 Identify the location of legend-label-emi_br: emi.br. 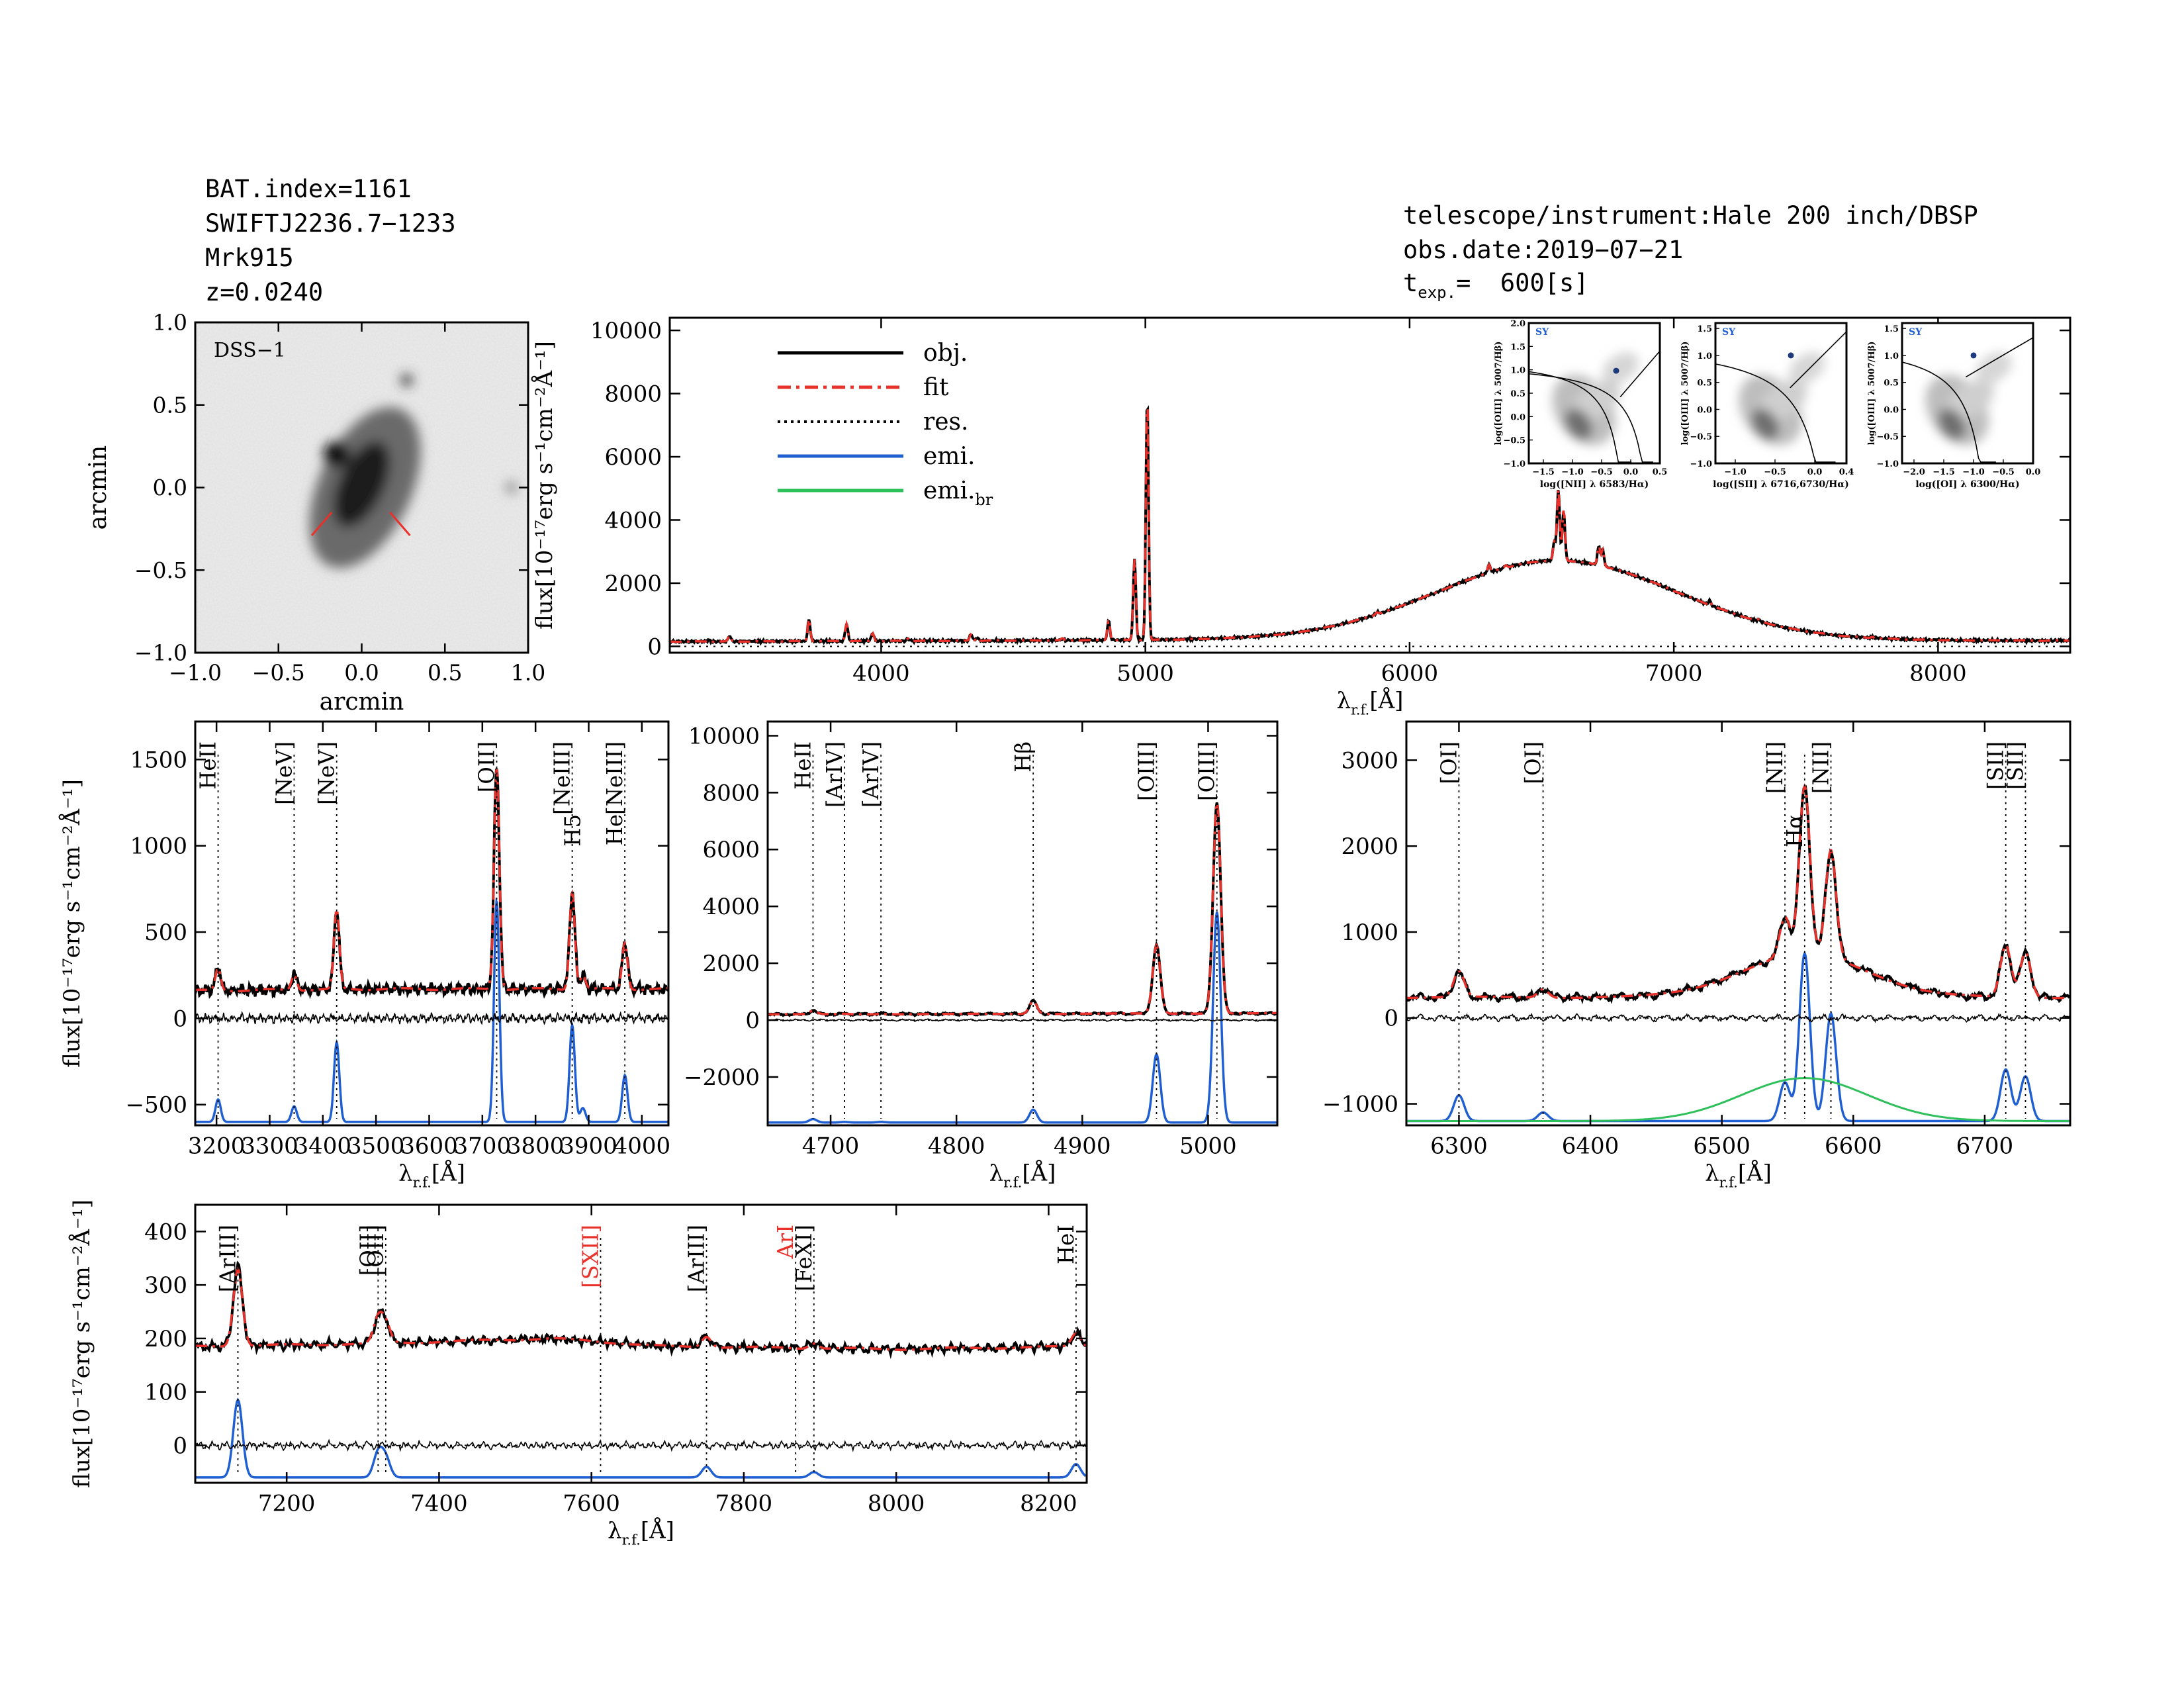
(958, 493).